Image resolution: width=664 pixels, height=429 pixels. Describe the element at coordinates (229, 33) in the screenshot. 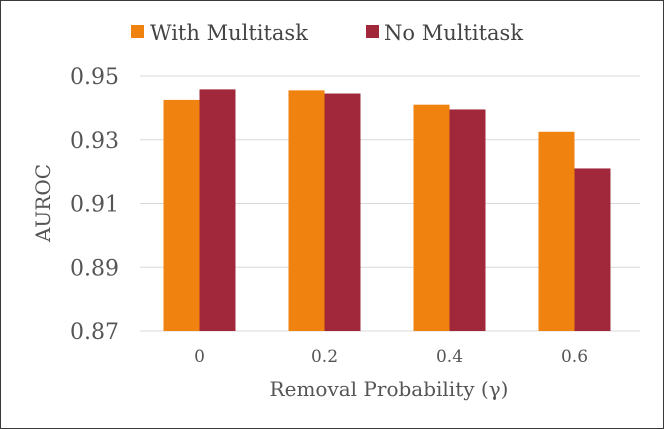

I see `legend-label-with-multitask: With Multitask` at that location.